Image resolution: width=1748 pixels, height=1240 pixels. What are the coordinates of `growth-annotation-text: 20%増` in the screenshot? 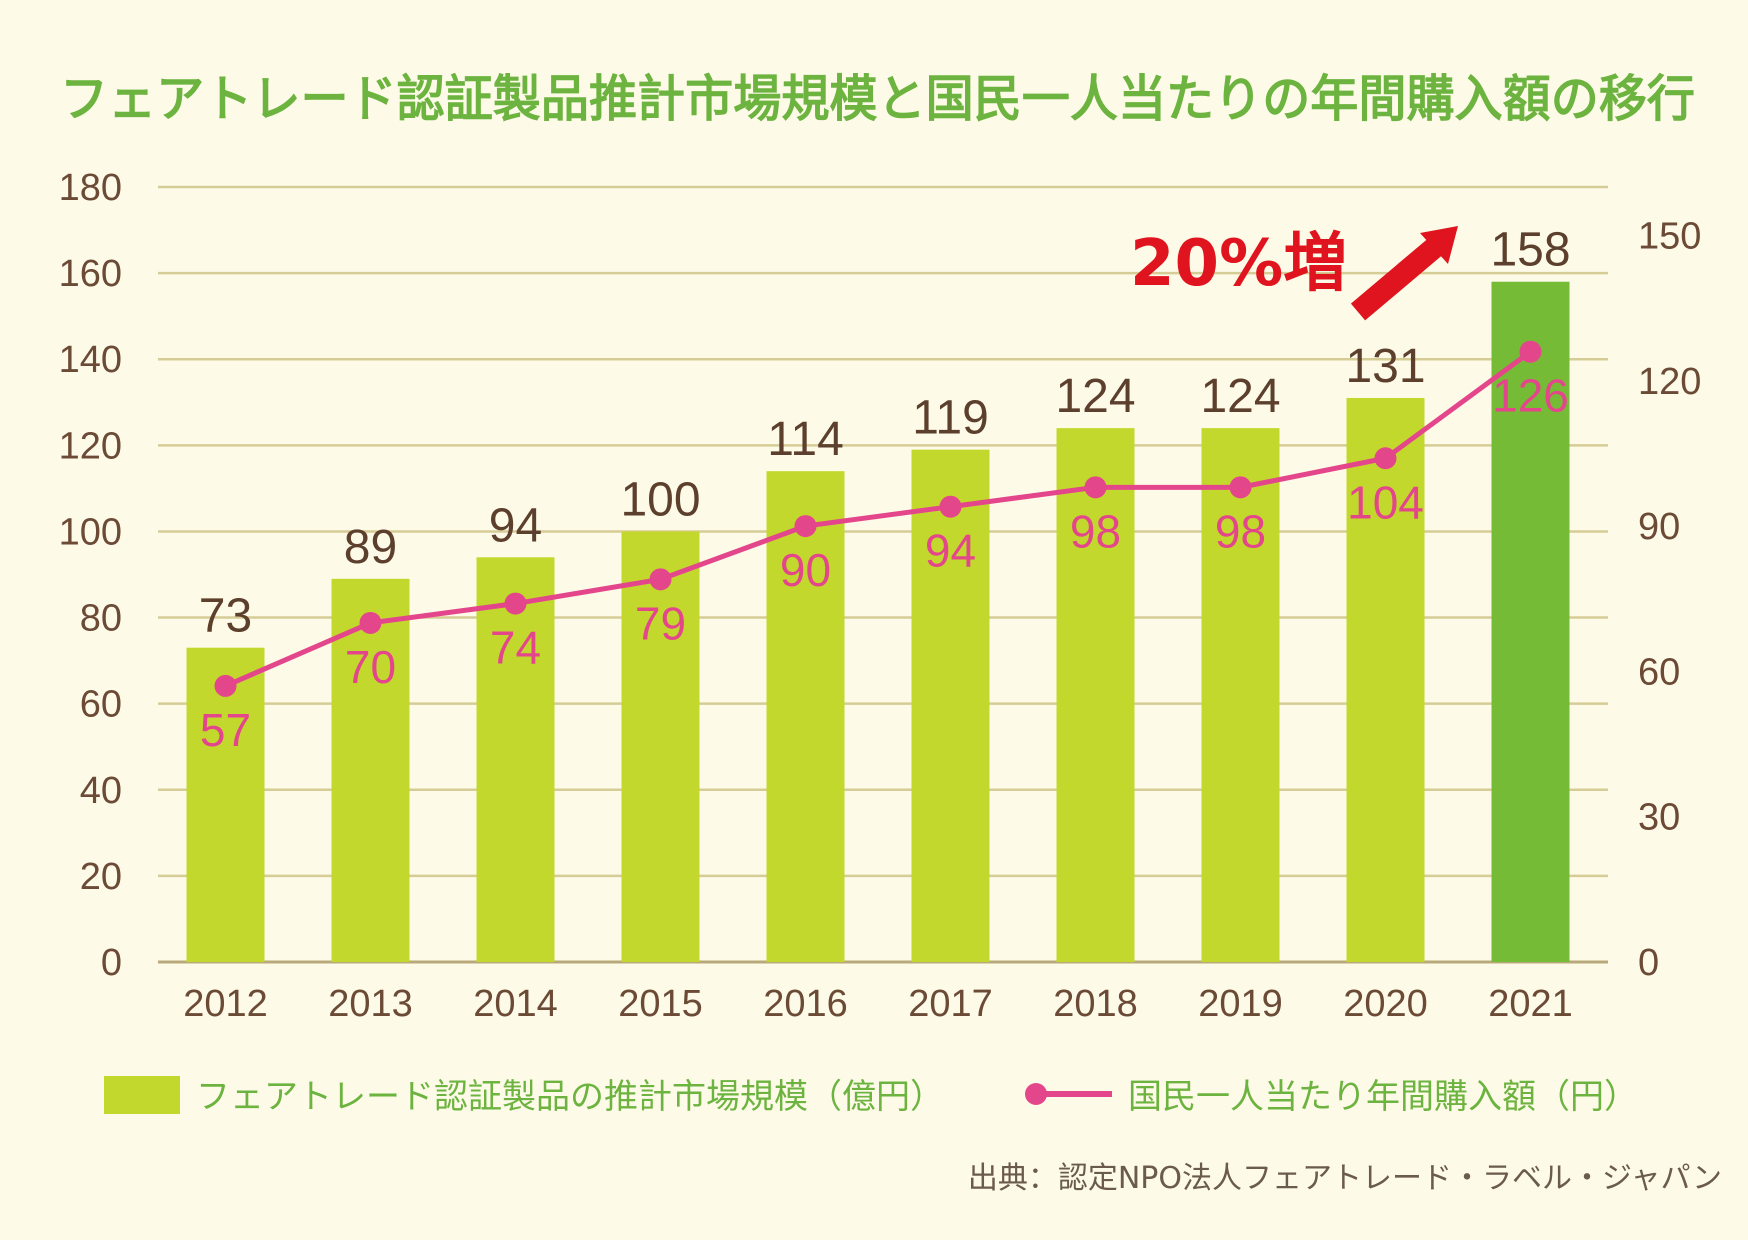 It's located at (1238, 264).